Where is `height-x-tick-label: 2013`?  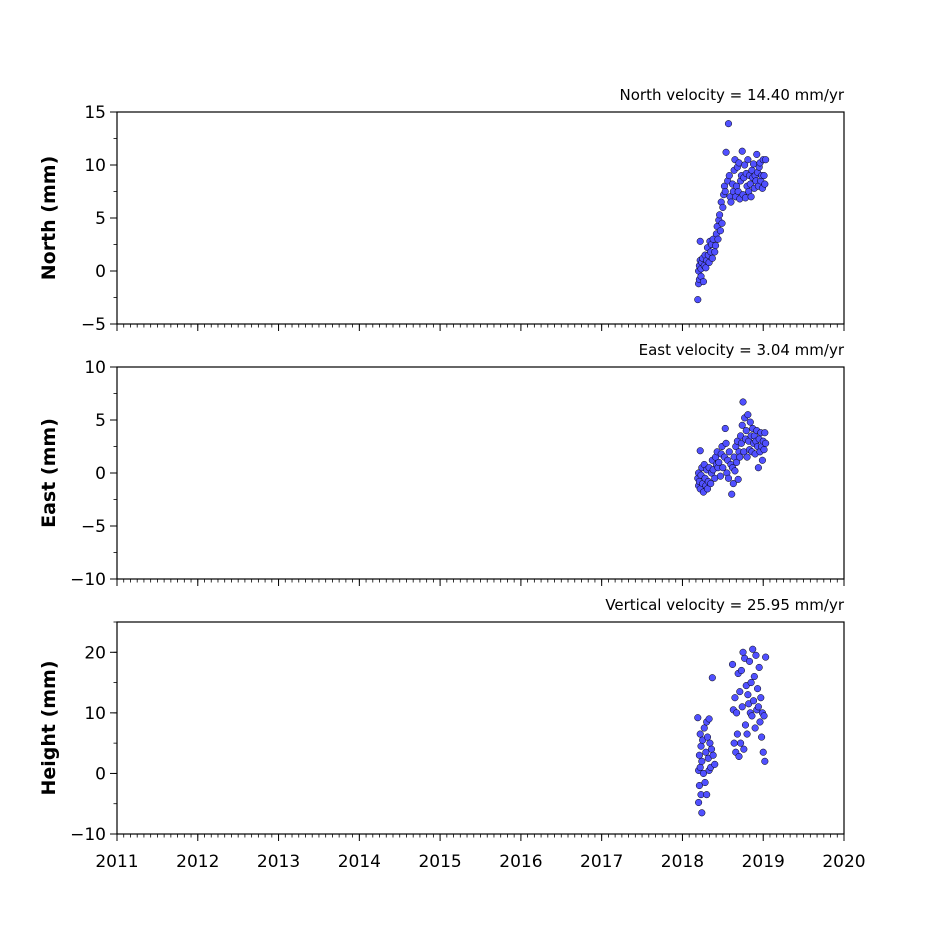 height-x-tick-label: 2013 is located at coordinates (278, 862).